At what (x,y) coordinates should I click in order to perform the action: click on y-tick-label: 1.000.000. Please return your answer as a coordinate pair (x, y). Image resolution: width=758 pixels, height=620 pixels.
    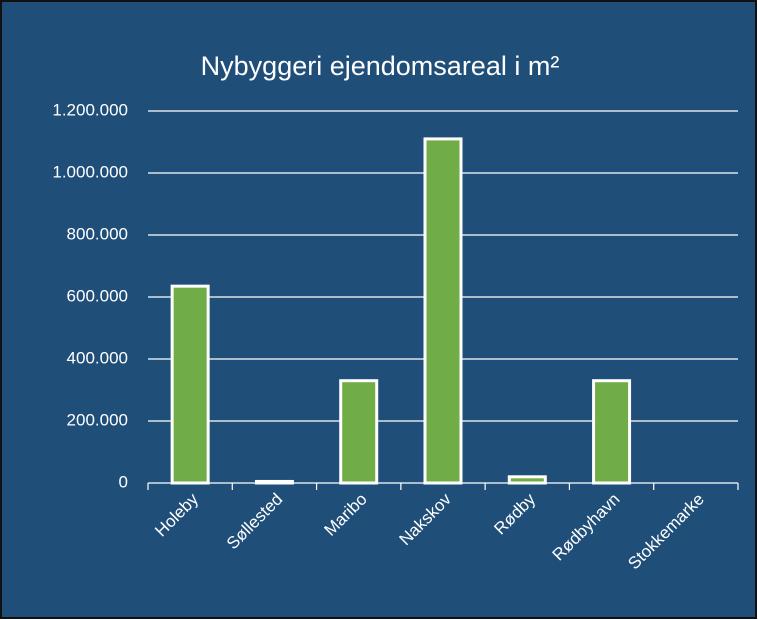
    Looking at the image, I should click on (90, 171).